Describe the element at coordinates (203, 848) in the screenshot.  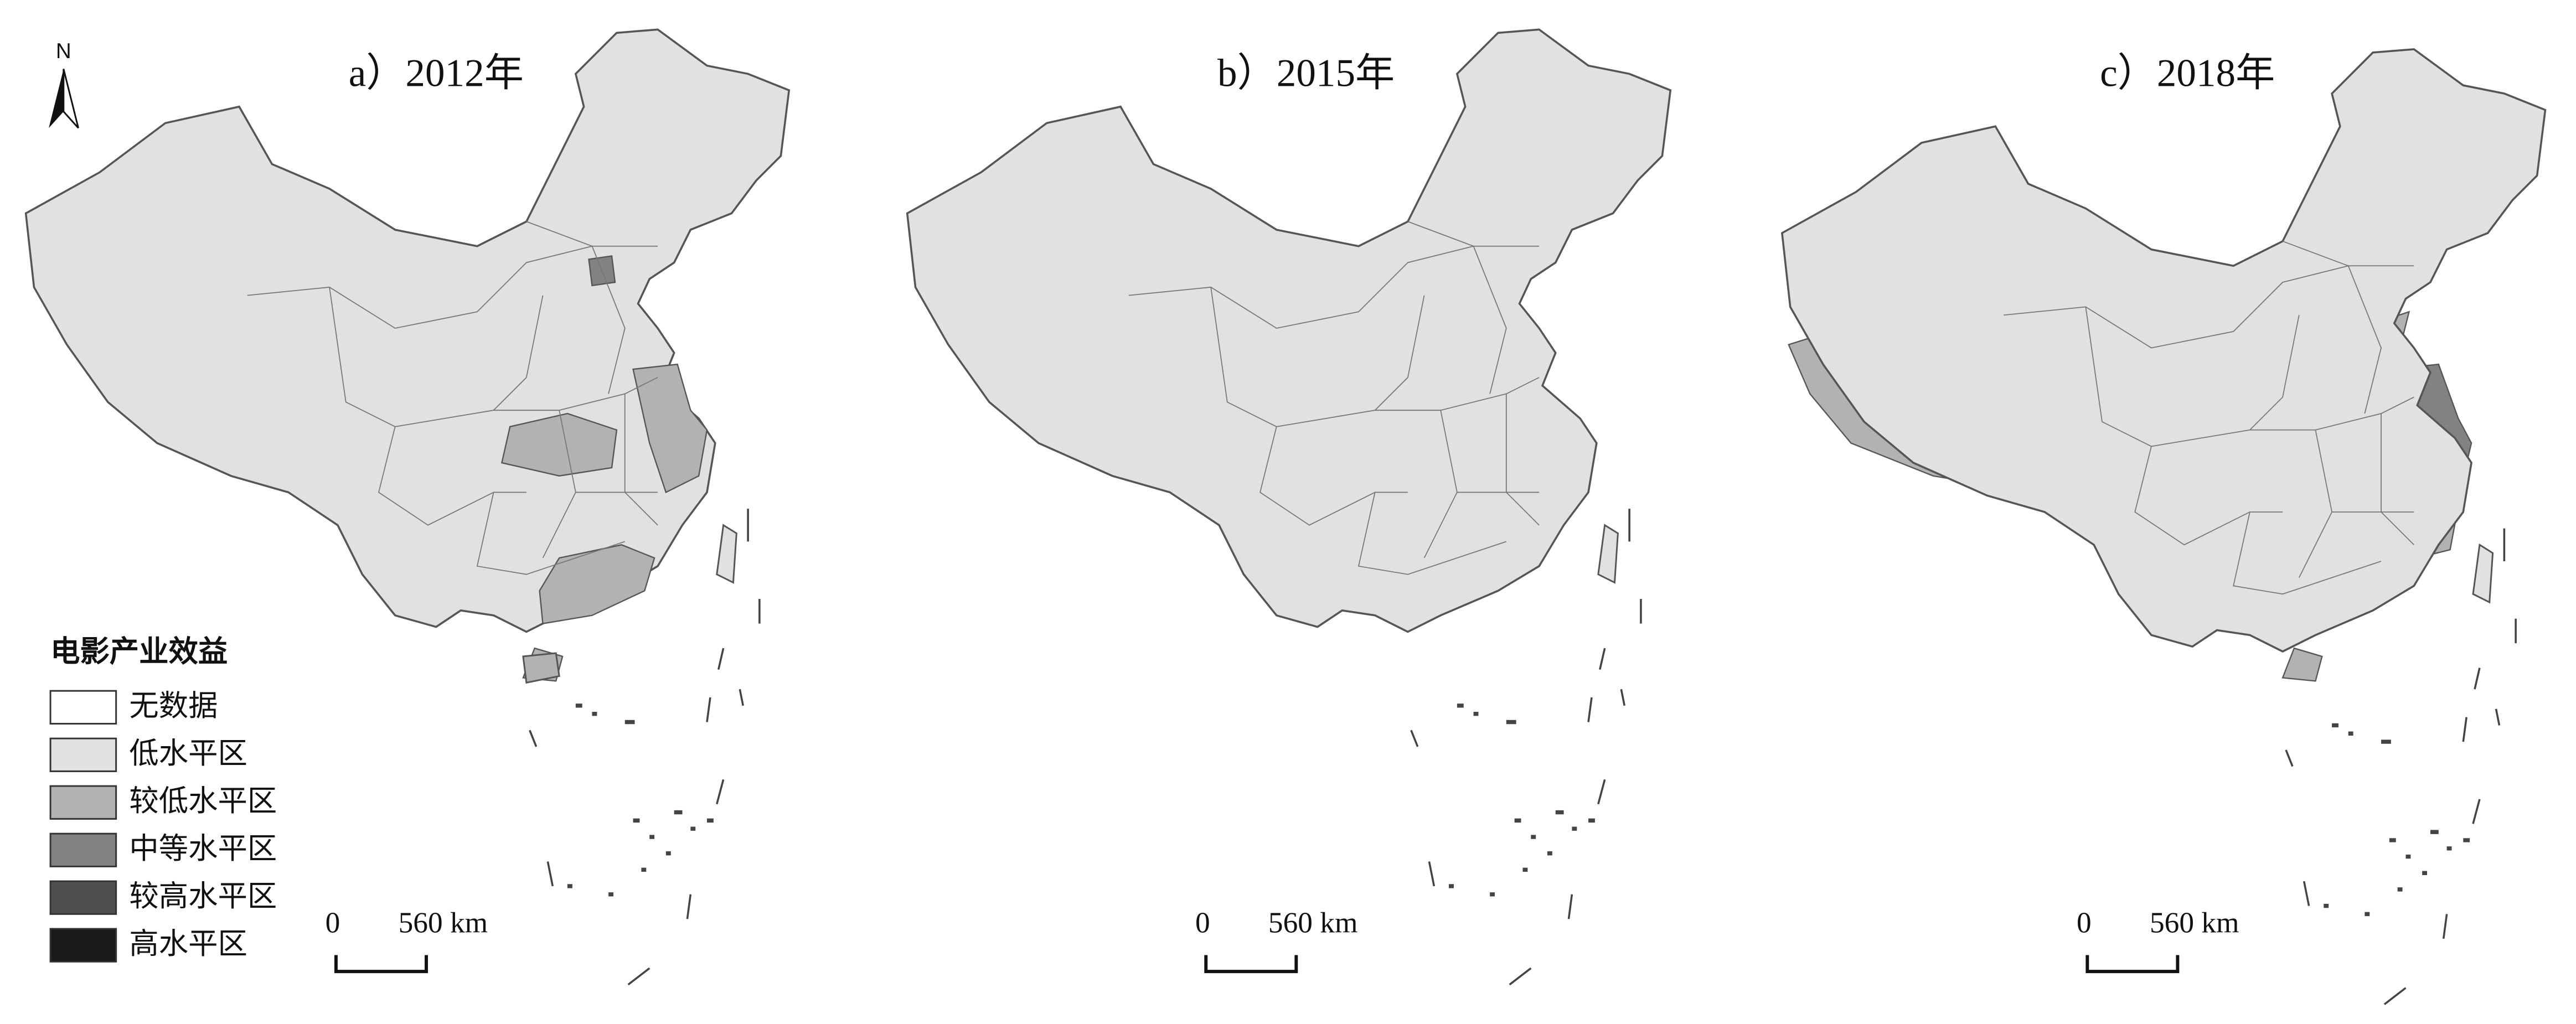
I see `legend-label: 中等水平区` at that location.